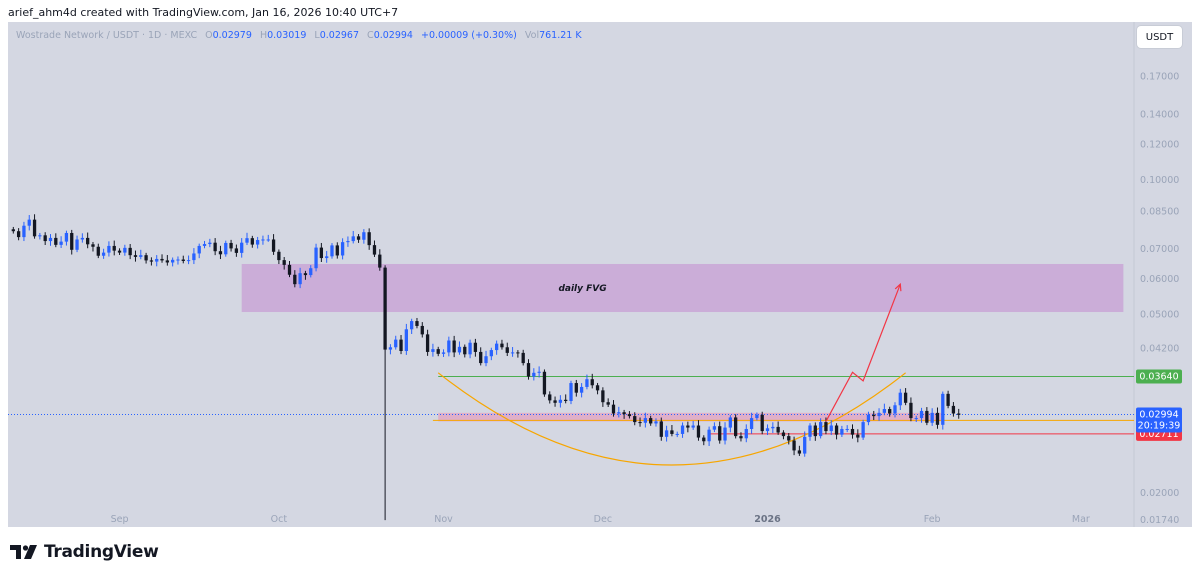  I want to click on green-level-tag, so click(1159, 376).